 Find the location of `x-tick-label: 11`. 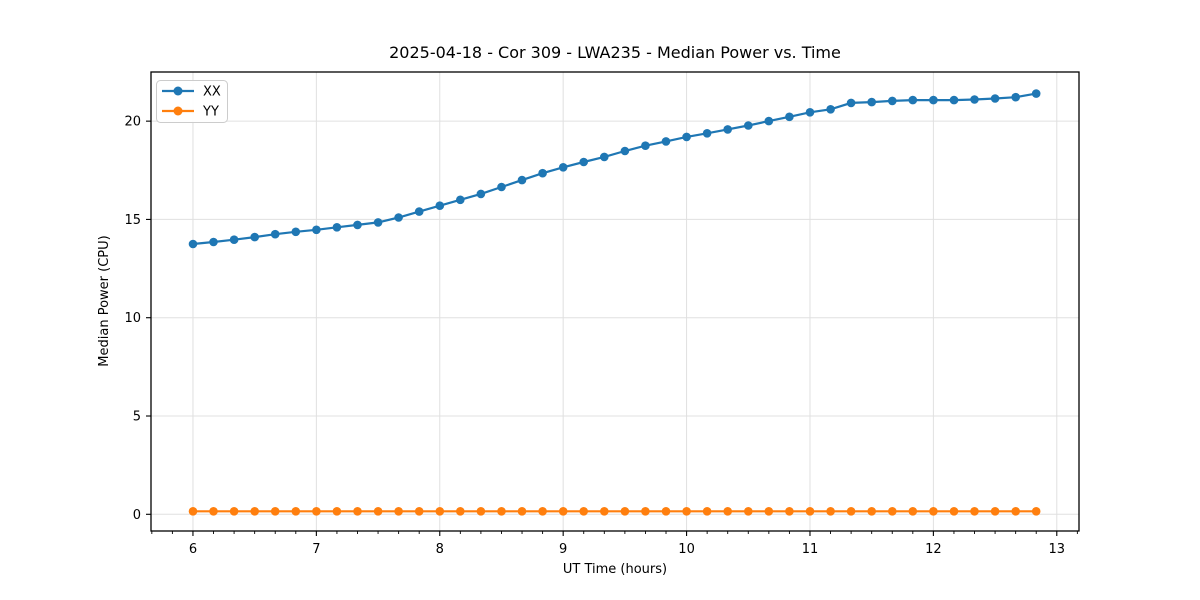

x-tick-label: 11 is located at coordinates (810, 549).